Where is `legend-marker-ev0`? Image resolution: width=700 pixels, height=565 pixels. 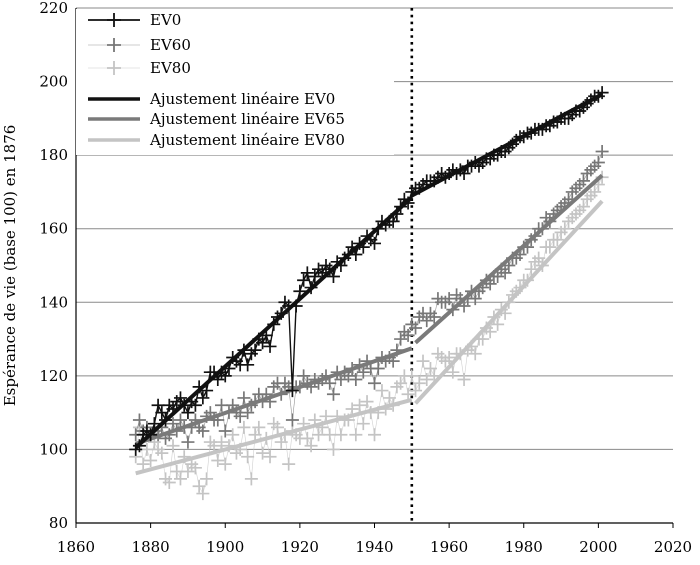 legend-marker-ev0 is located at coordinates (114, 20).